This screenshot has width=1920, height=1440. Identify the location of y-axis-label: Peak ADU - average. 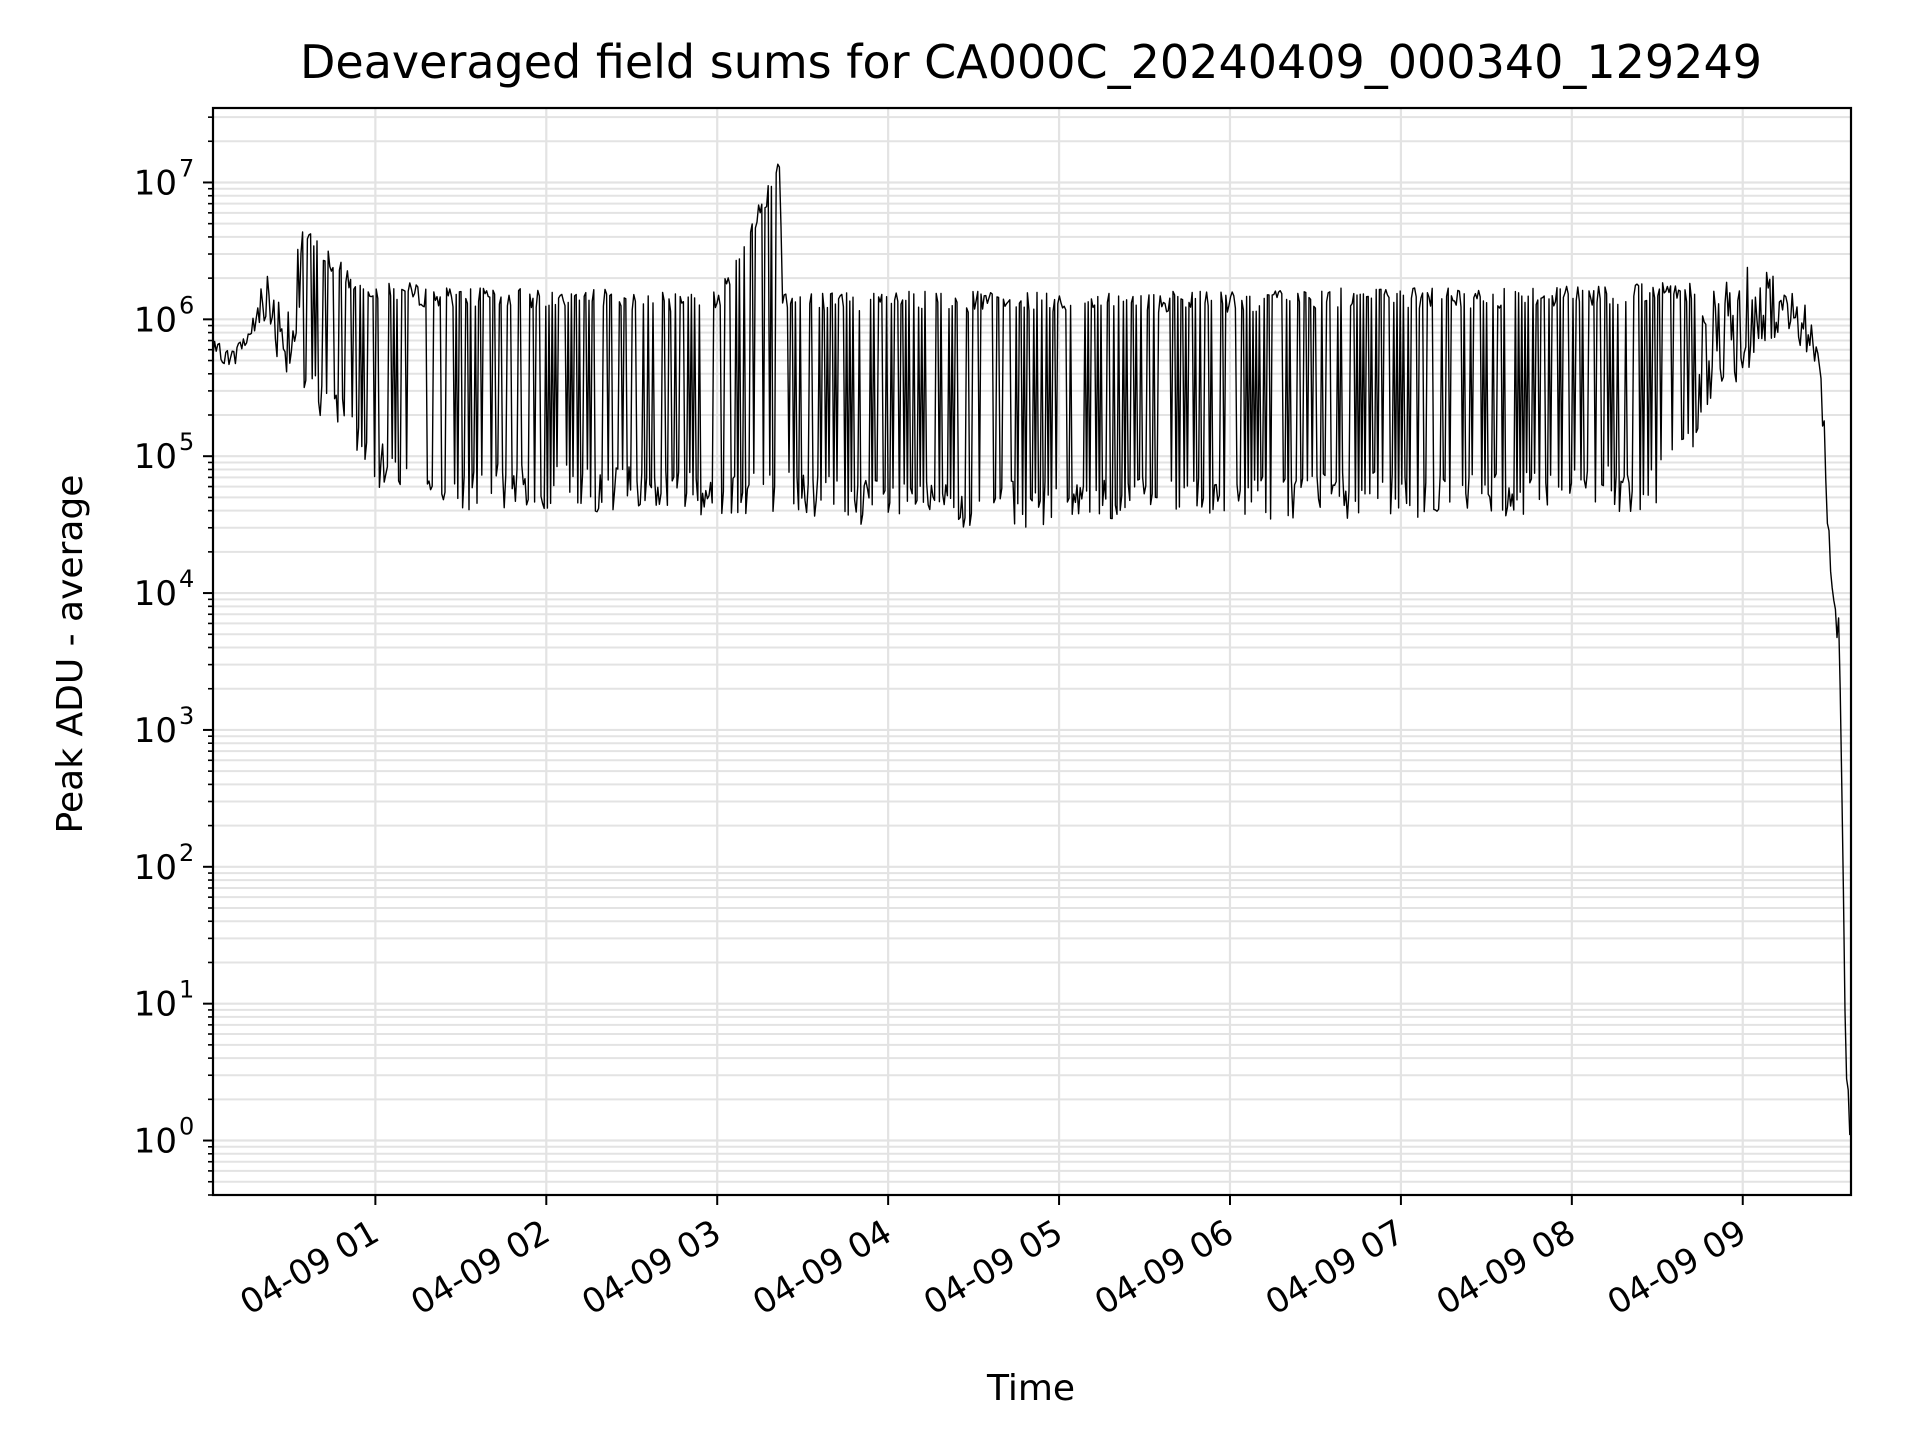
(70, 654).